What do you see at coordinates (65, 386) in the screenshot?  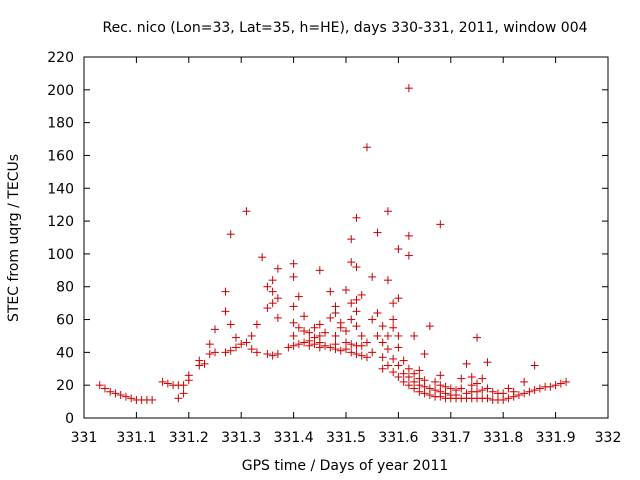 I see `y-tick-label: 20` at bounding box center [65, 386].